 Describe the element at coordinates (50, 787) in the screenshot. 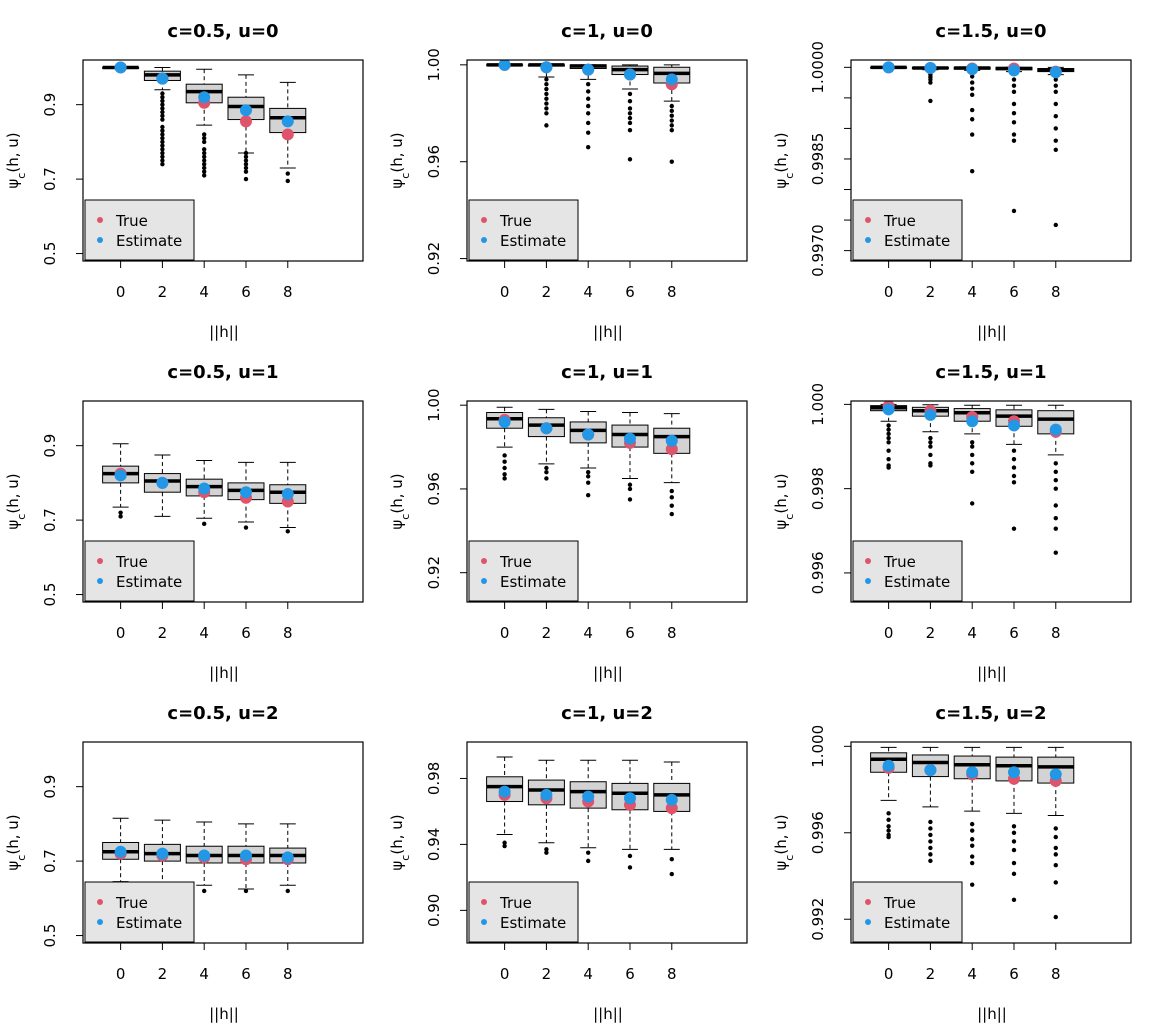

I see `y-tick-label: 0.9` at that location.